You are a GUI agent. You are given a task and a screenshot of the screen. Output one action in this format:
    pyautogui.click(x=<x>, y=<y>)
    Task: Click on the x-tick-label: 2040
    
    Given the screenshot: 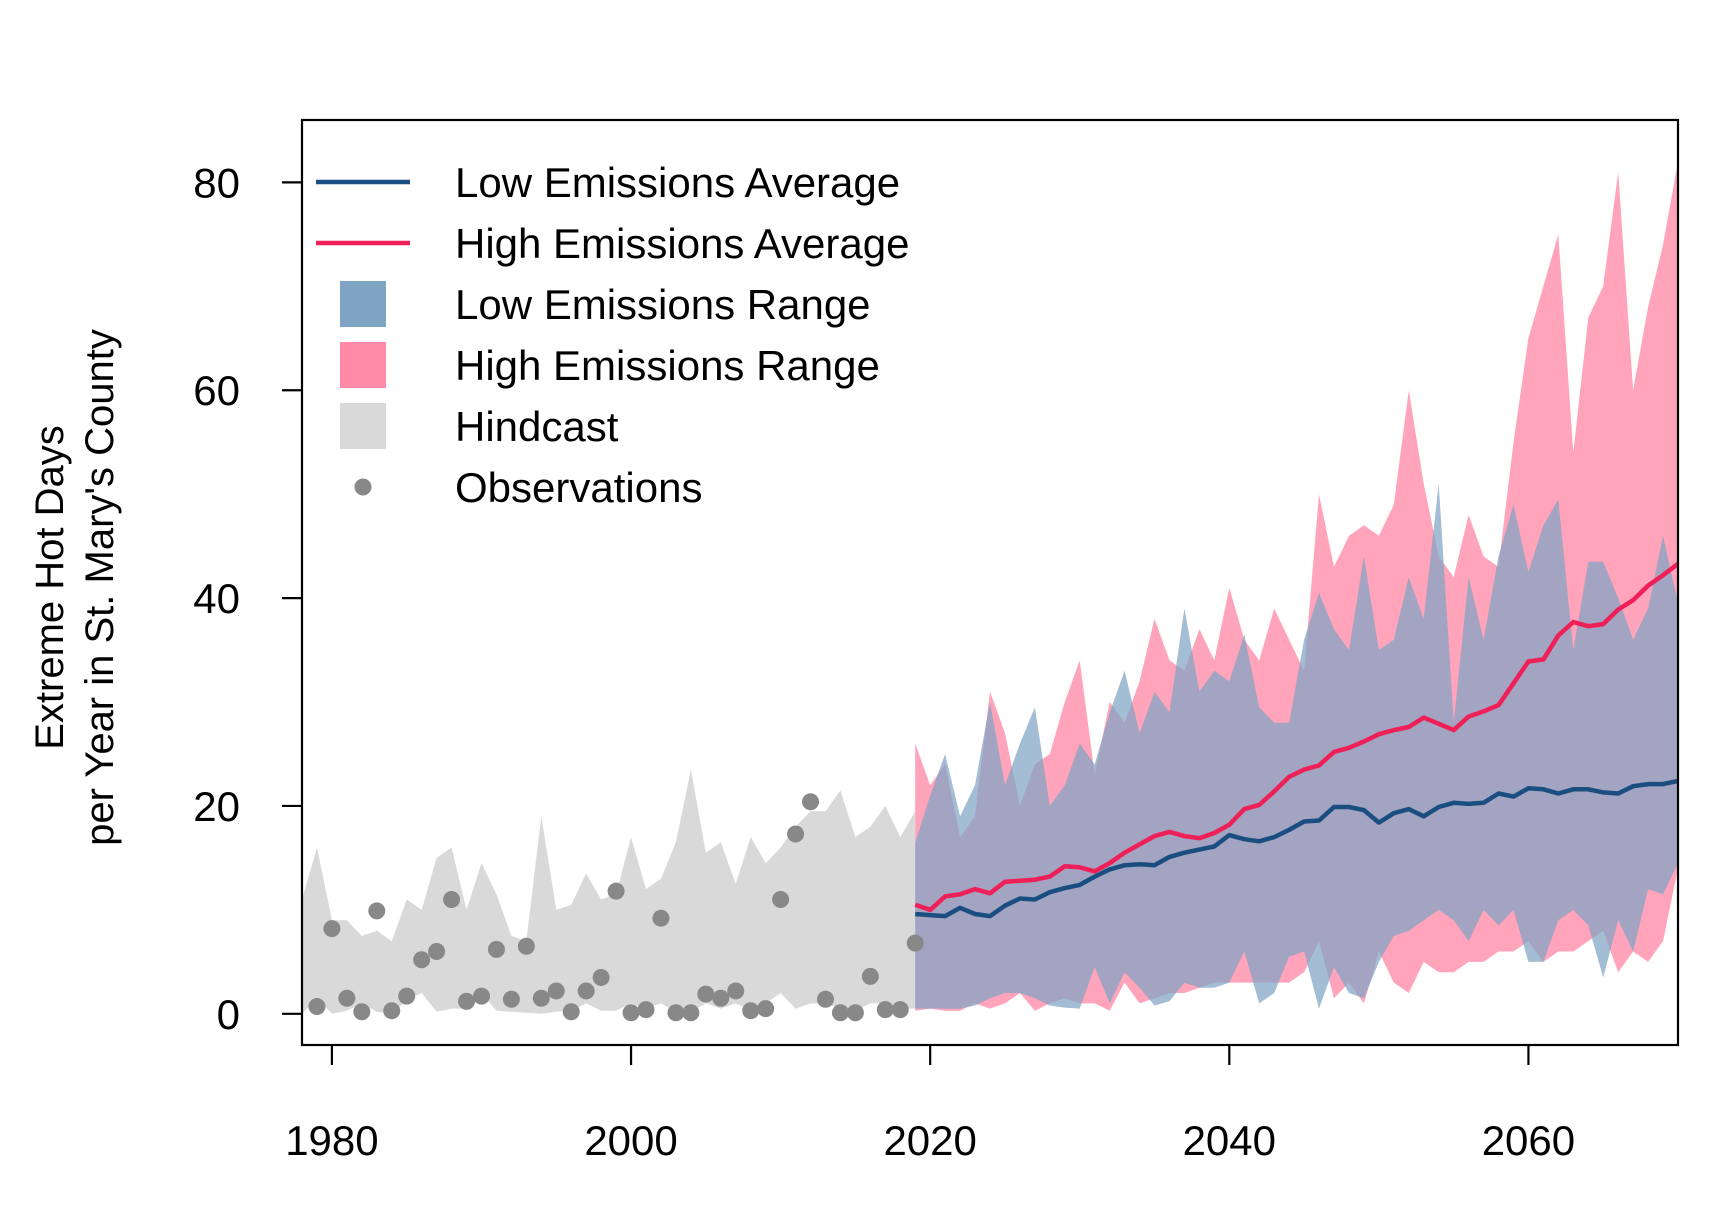 What is the action you would take?
    pyautogui.click(x=1229, y=1140)
    